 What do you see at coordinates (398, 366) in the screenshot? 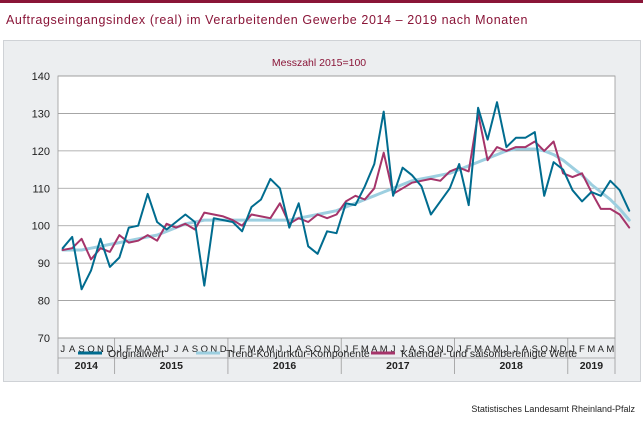
I see `x-year-label: 2017` at bounding box center [398, 366].